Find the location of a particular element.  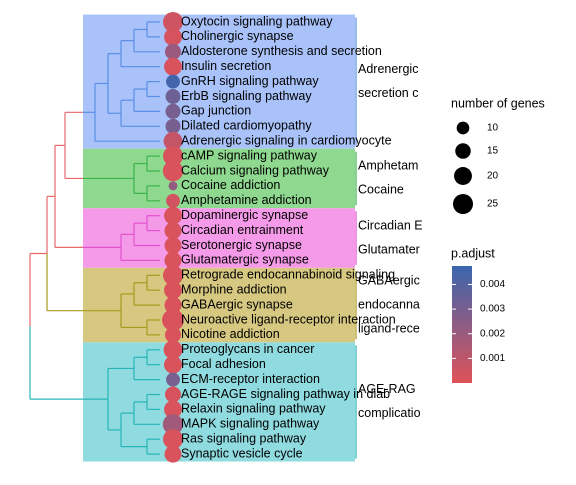

cluster-label: Amphetam is located at coordinates (388, 166).